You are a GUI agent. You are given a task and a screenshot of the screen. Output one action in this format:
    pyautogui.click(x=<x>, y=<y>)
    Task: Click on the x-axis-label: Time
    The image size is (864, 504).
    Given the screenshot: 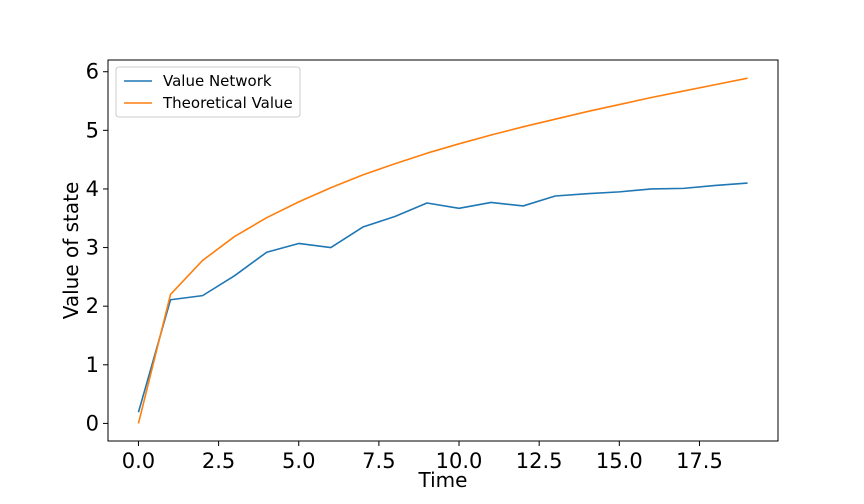 What is the action you would take?
    pyautogui.click(x=443, y=480)
    